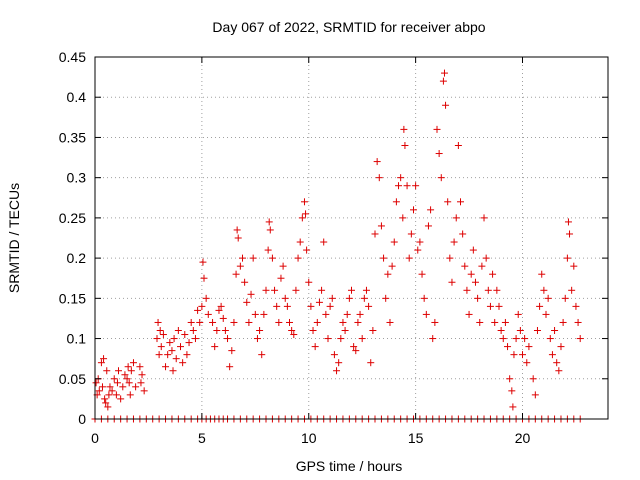 The width and height of the screenshot is (640, 480). I want to click on x-tick-label: 20, so click(523, 438).